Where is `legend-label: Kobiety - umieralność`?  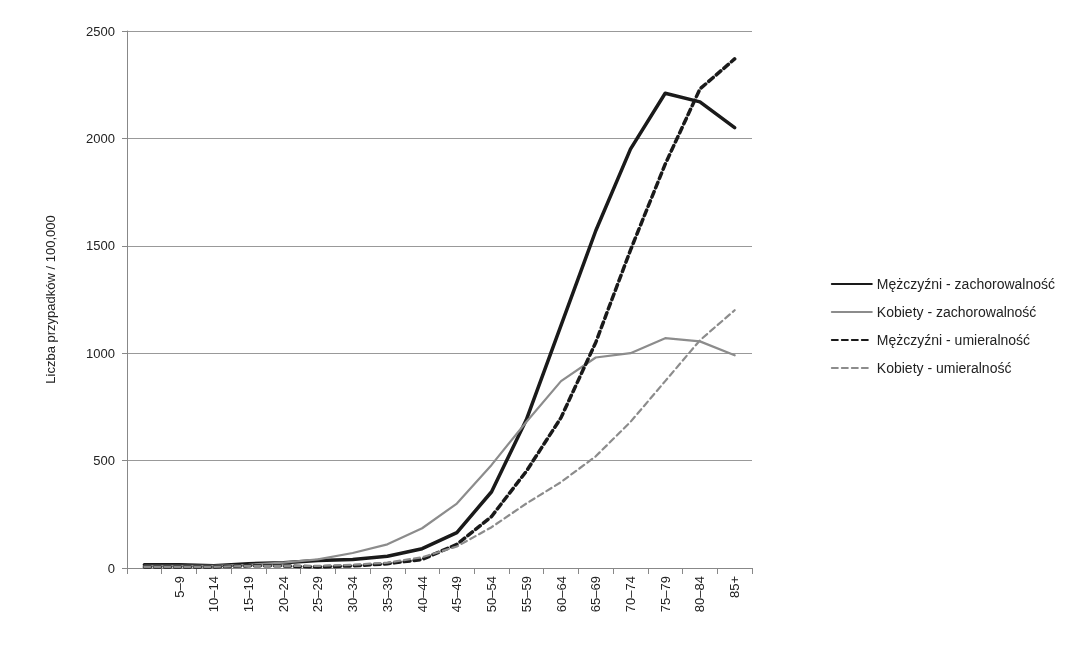
legend-label: Kobiety - umieralność is located at coordinates (944, 368).